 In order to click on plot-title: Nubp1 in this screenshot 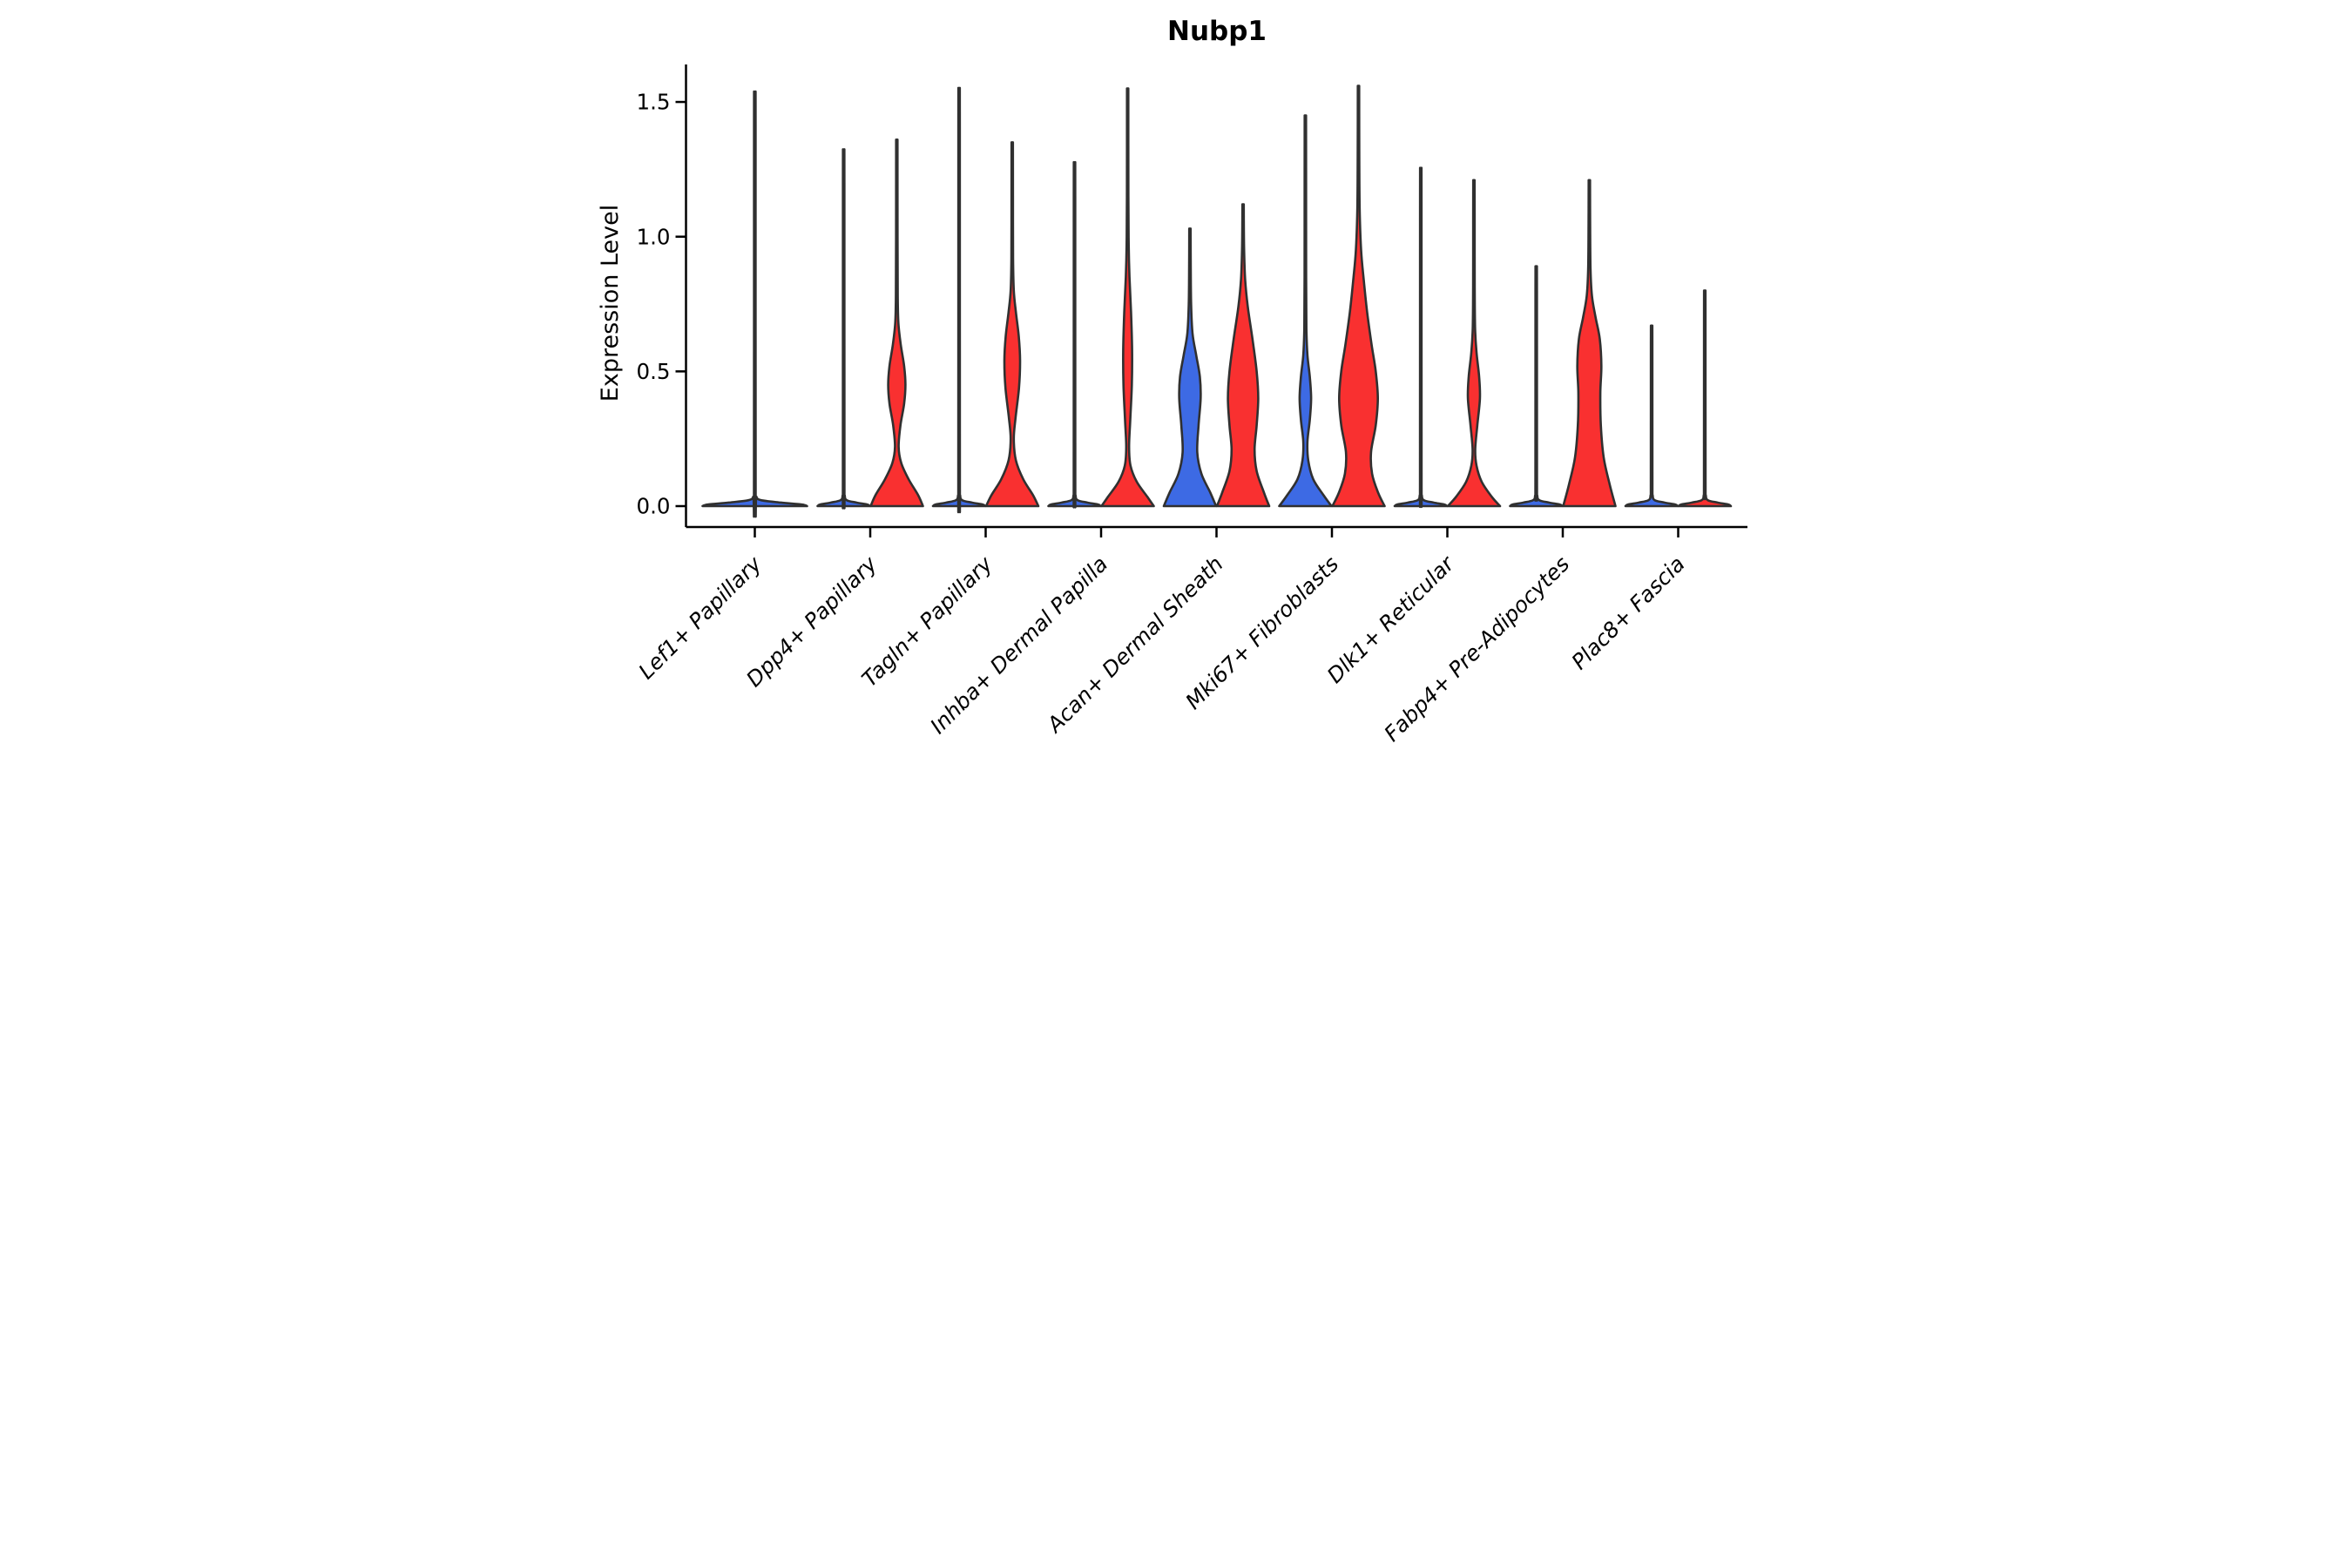, I will do `click(1217, 32)`.